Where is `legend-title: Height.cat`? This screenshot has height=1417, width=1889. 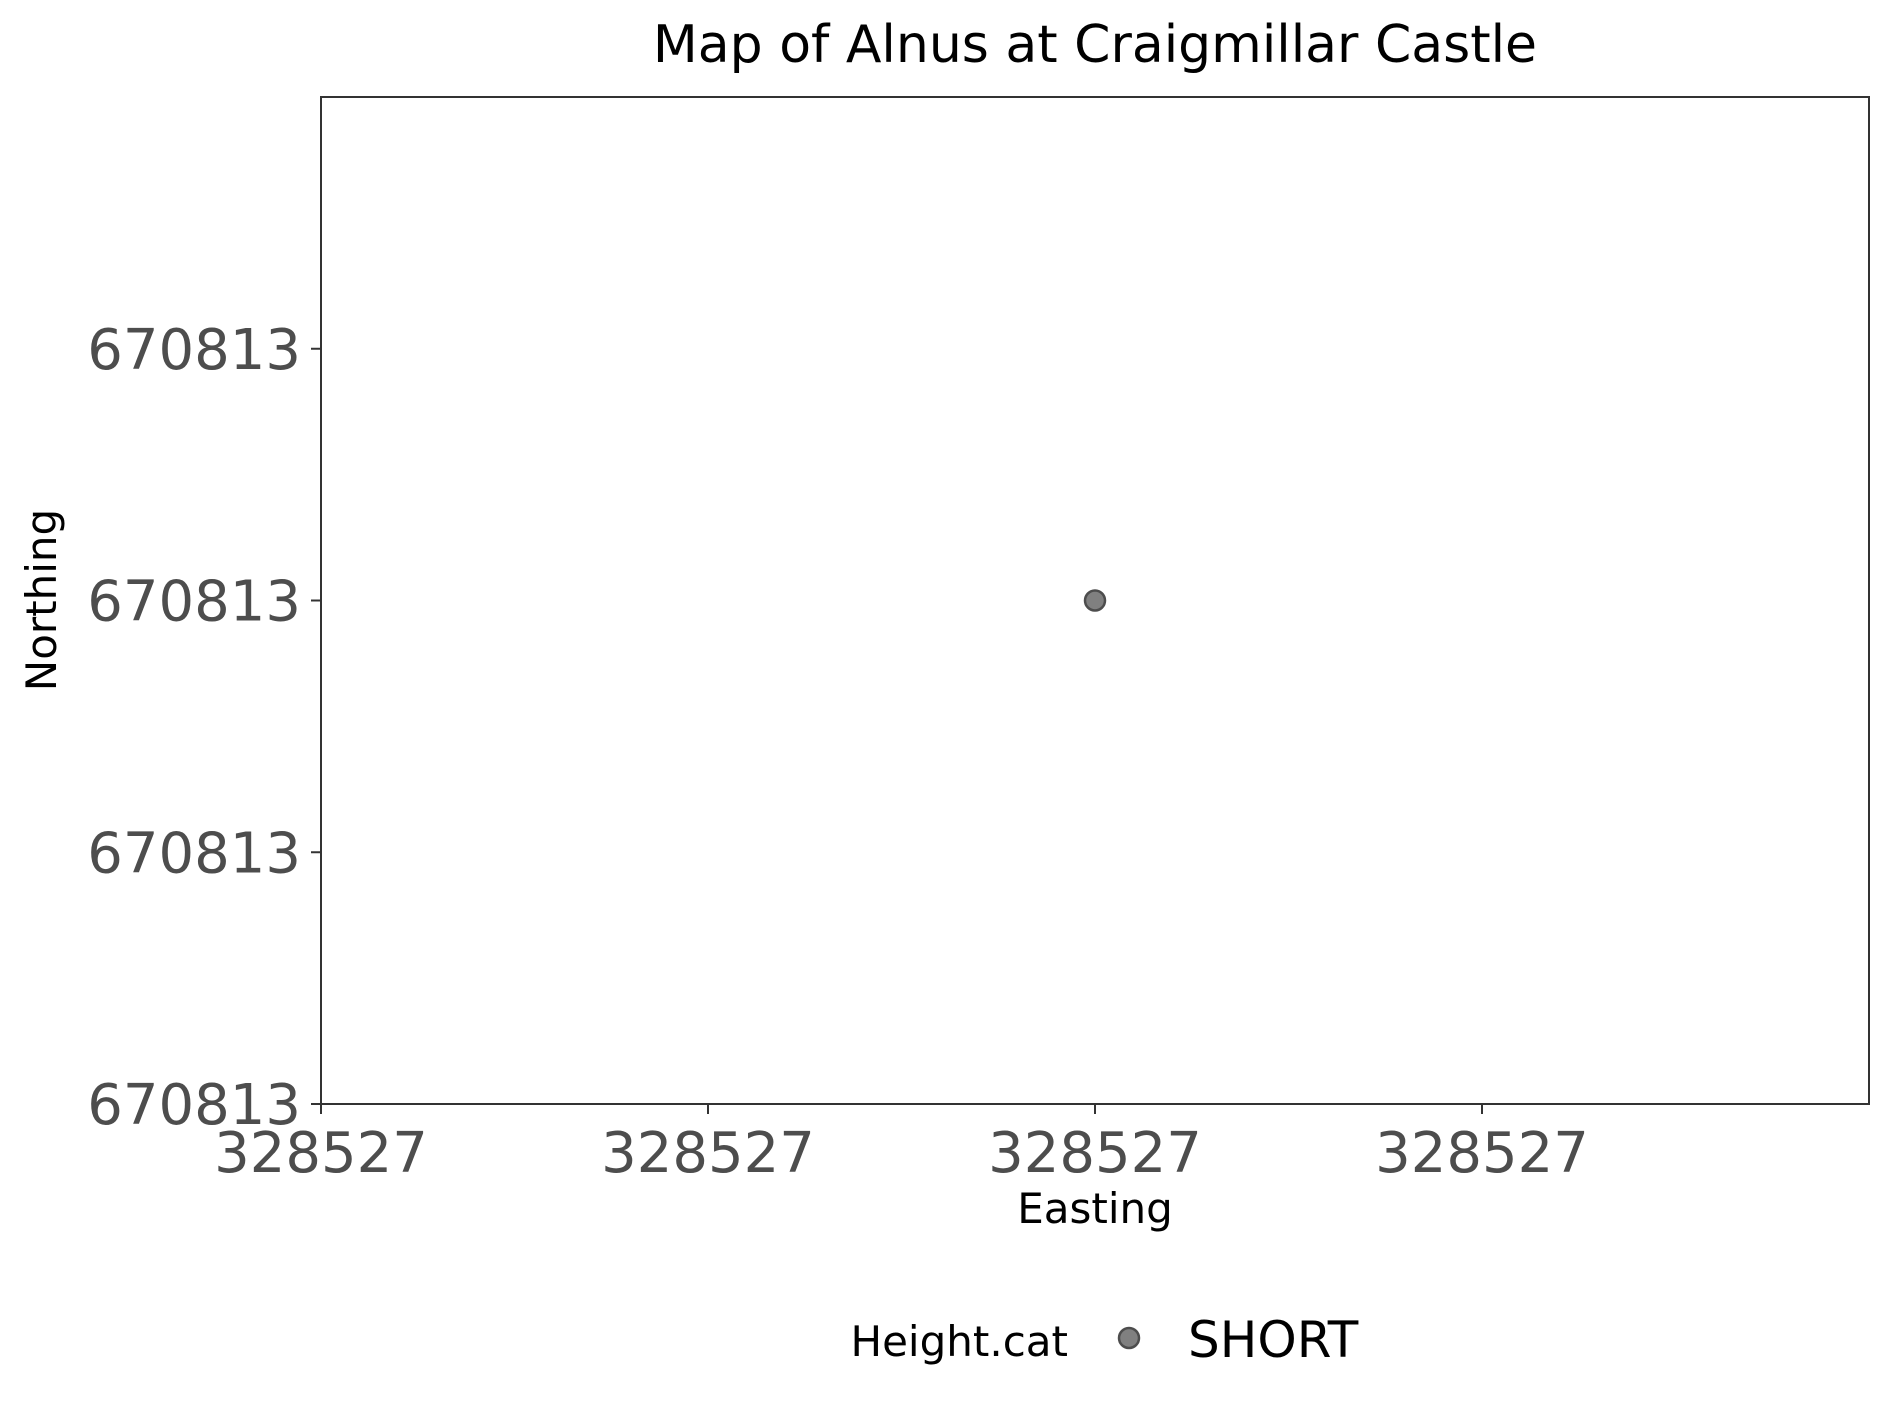 legend-title: Height.cat is located at coordinates (960, 1341).